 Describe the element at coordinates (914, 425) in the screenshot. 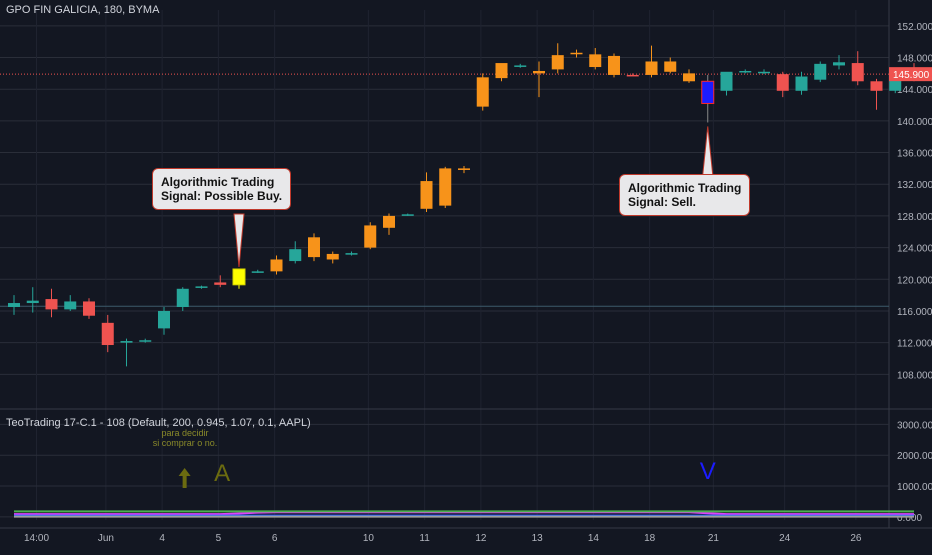

I see `indicator-tick-label: 3000.000` at that location.